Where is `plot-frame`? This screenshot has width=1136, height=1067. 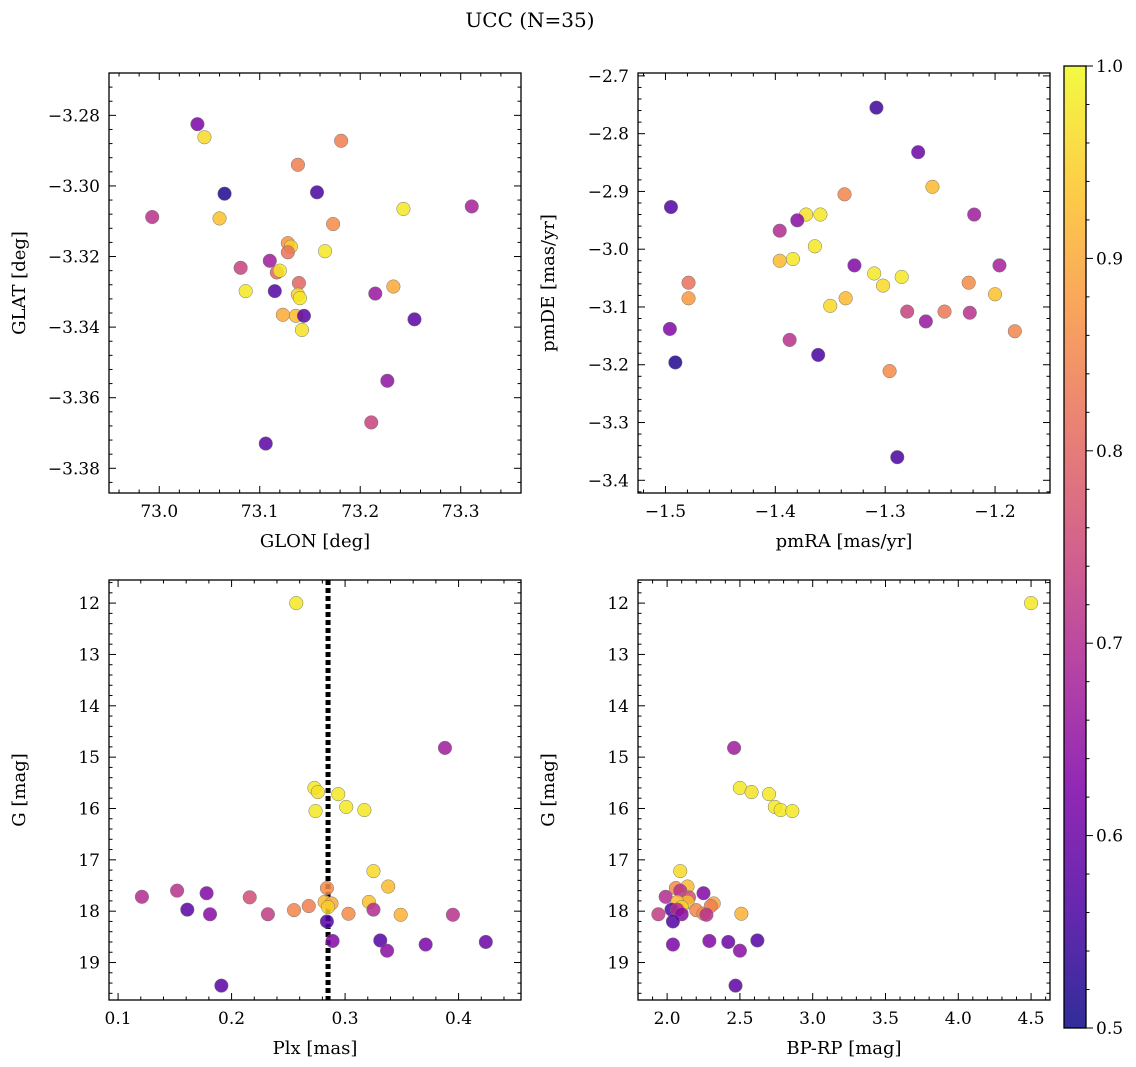
plot-frame is located at coordinates (844, 790).